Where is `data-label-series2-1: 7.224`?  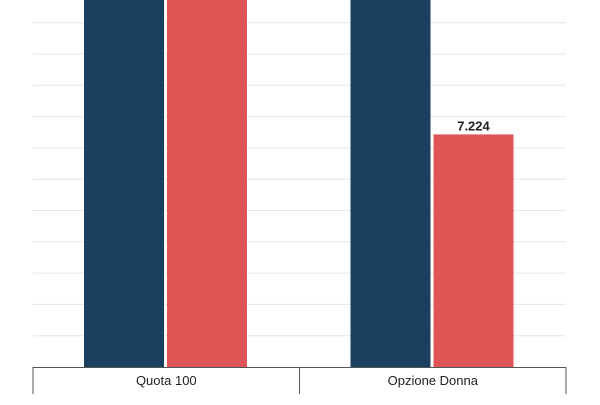 data-label-series2-1: 7.224 is located at coordinates (473, 125).